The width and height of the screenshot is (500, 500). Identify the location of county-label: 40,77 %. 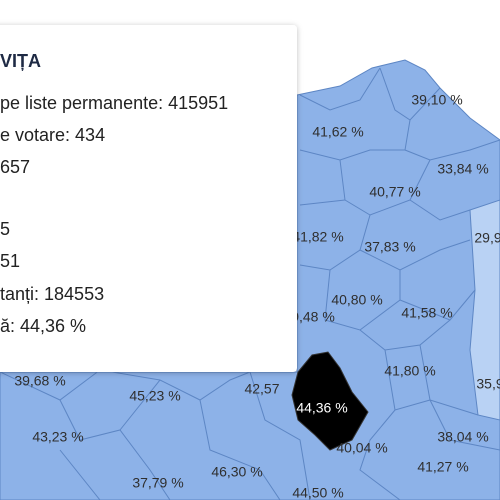
(394, 192).